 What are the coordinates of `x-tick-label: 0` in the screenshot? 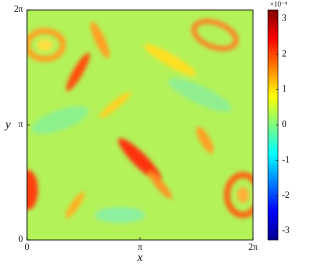 It's located at (27, 247).